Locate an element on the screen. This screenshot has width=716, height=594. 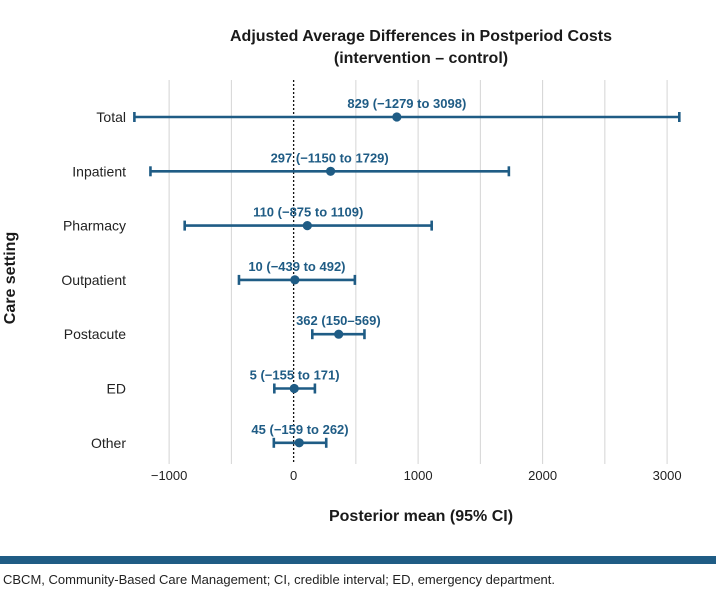
data-label: 110 (−875 to 1109) is located at coordinates (308, 212).